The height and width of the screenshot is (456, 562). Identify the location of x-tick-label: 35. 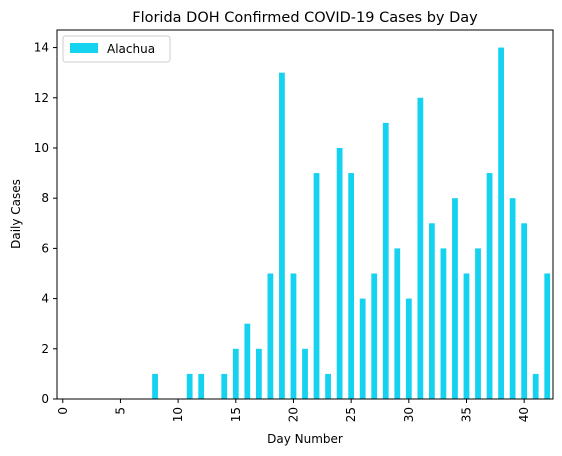
(466, 414).